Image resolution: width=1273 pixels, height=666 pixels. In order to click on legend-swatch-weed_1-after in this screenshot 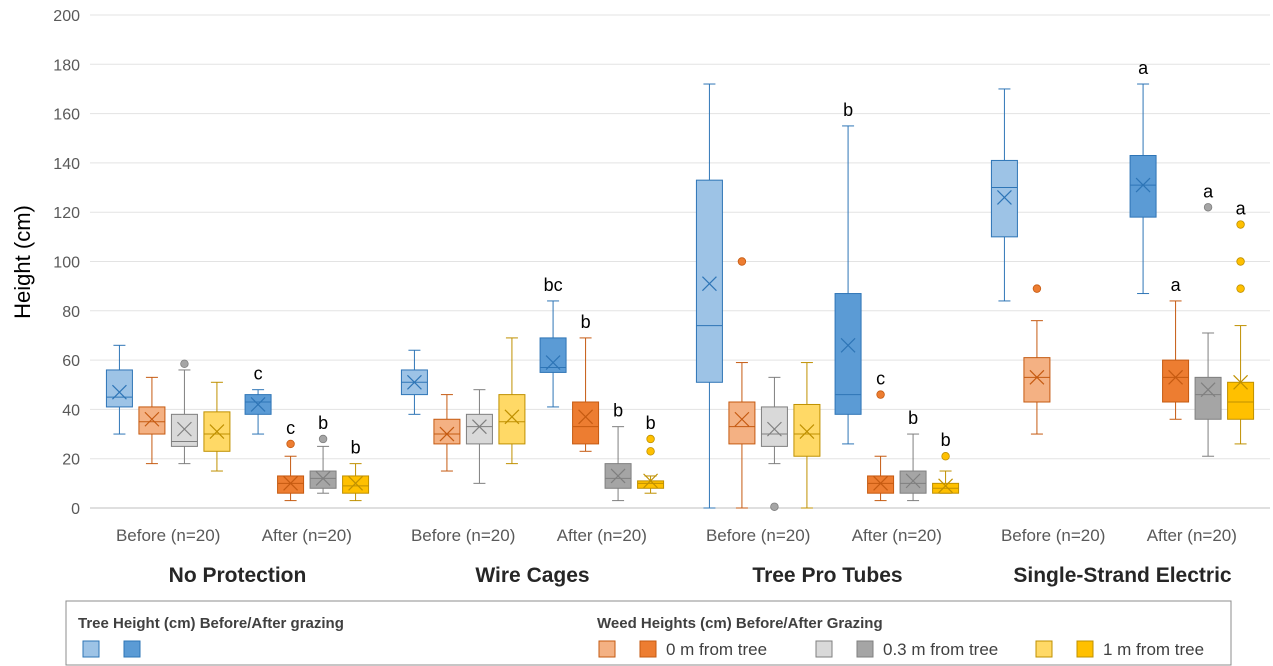, I will do `click(1085, 649)`.